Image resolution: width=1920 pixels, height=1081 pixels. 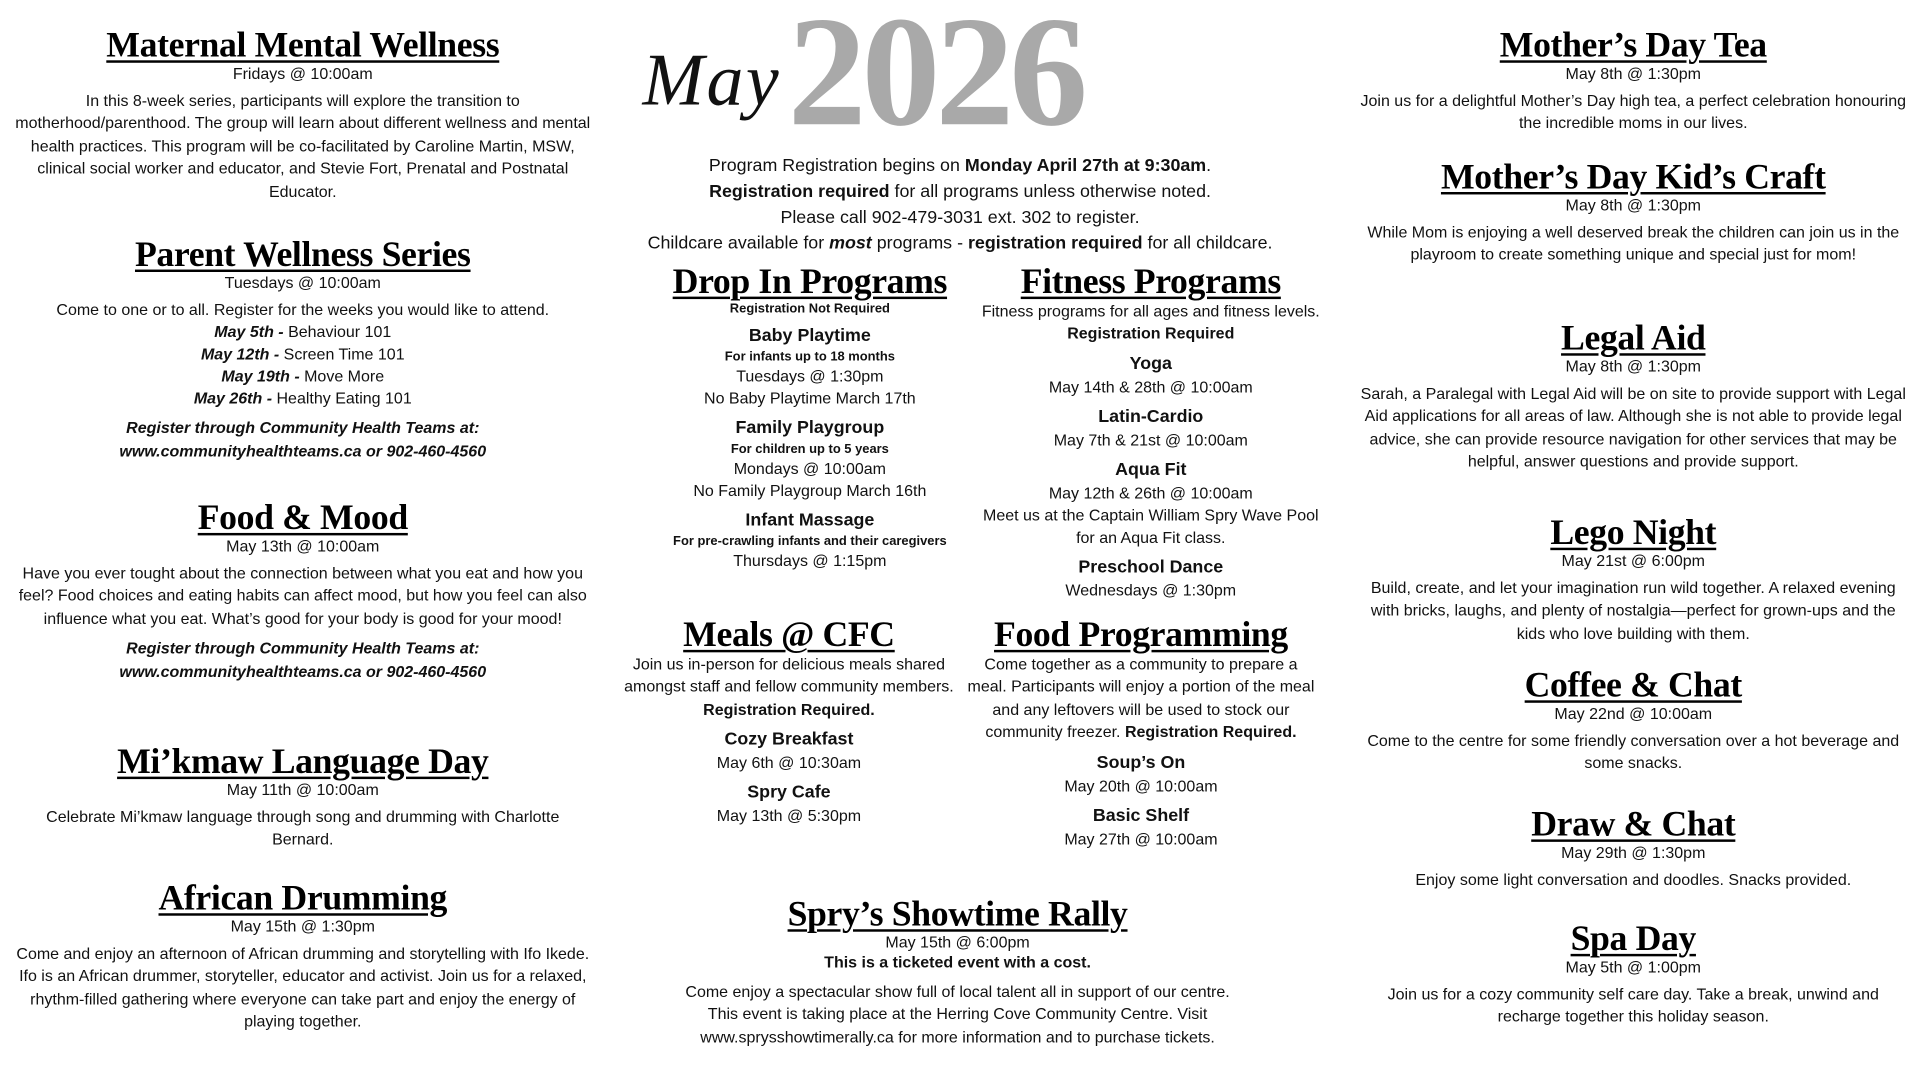 I want to click on program-name: Latin-Cardio, so click(x=1150, y=417).